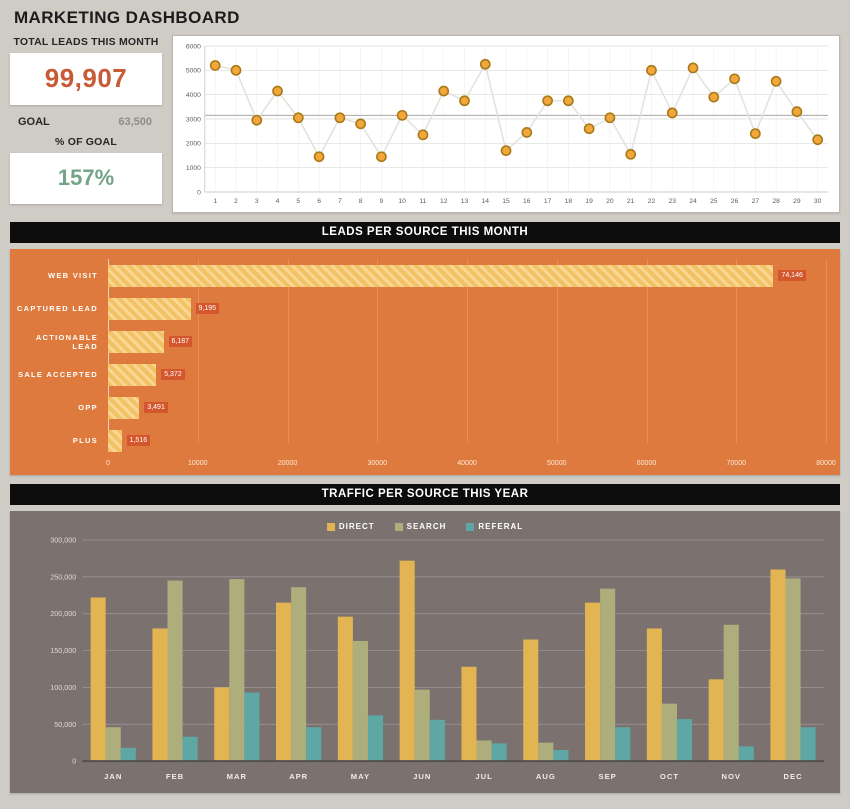 Image resolution: width=850 pixels, height=809 pixels. Describe the element at coordinates (467, 463) in the screenshot. I see `x-axis-tick: 40000` at that location.